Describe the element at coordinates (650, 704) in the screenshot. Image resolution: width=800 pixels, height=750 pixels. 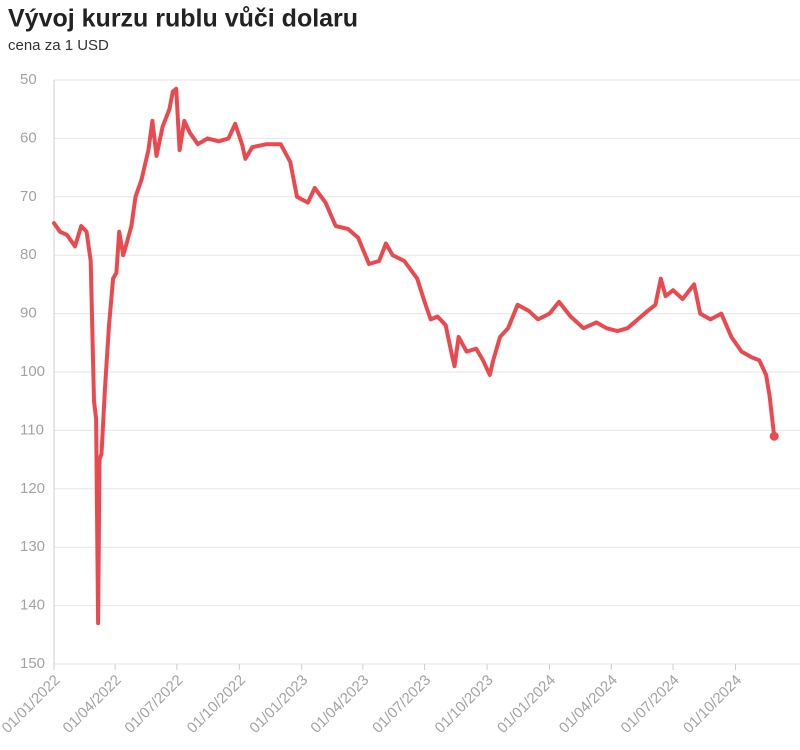
I see `x-tick-label: 01/07/2024` at that location.